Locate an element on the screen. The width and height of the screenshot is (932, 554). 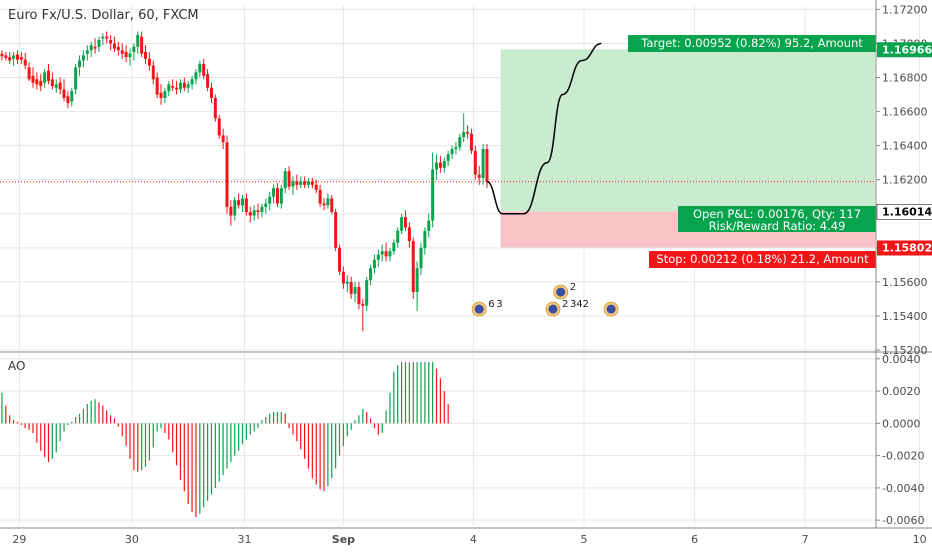
stop-label-text: Stop: 0.00212 (0.18%) 21.2, Amount is located at coordinates (762, 259).